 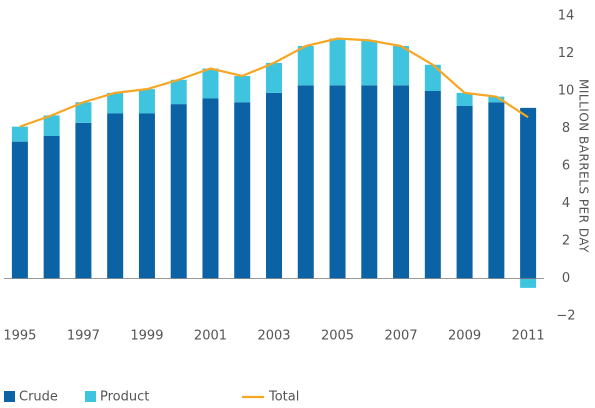 What do you see at coordinates (337, 336) in the screenshot?
I see `x-tick-label: 2005` at bounding box center [337, 336].